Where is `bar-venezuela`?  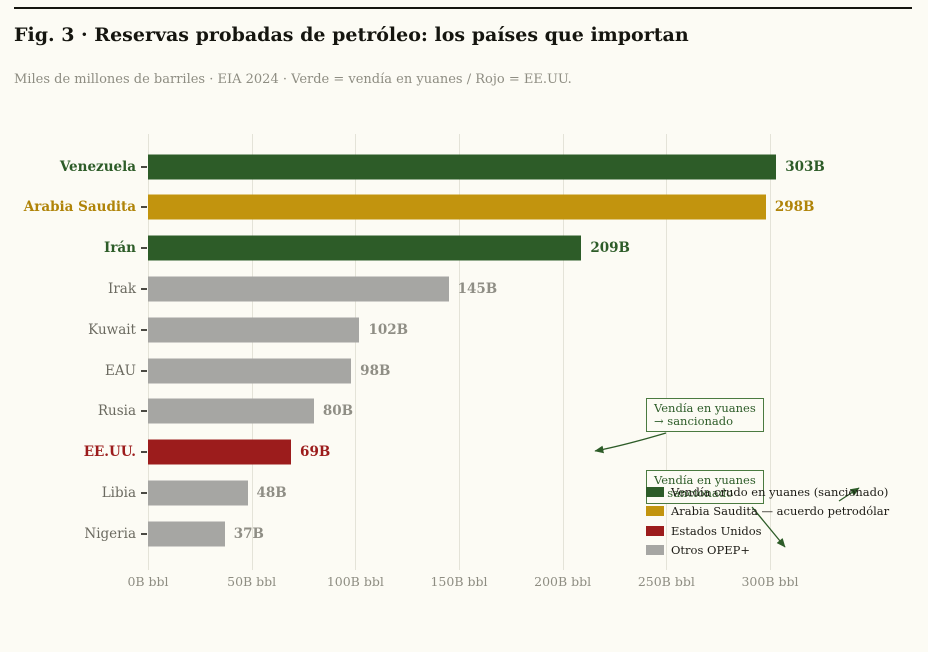
bar-venezuela is located at coordinates (462, 166).